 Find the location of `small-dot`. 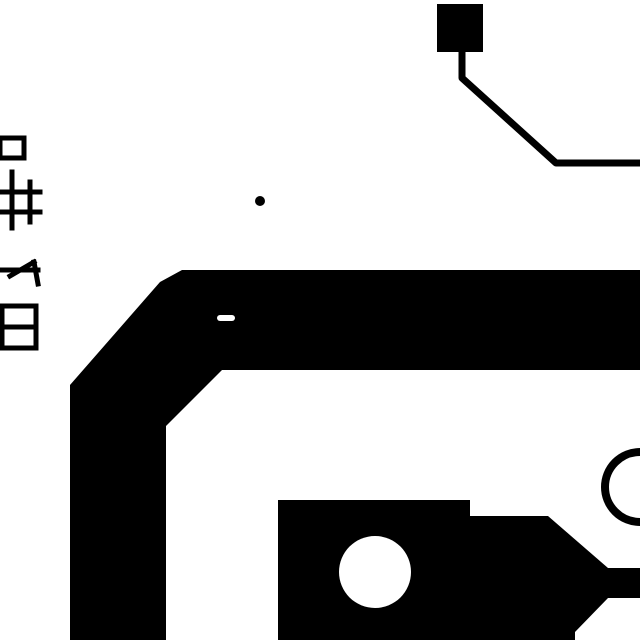

small-dot is located at coordinates (260, 201).